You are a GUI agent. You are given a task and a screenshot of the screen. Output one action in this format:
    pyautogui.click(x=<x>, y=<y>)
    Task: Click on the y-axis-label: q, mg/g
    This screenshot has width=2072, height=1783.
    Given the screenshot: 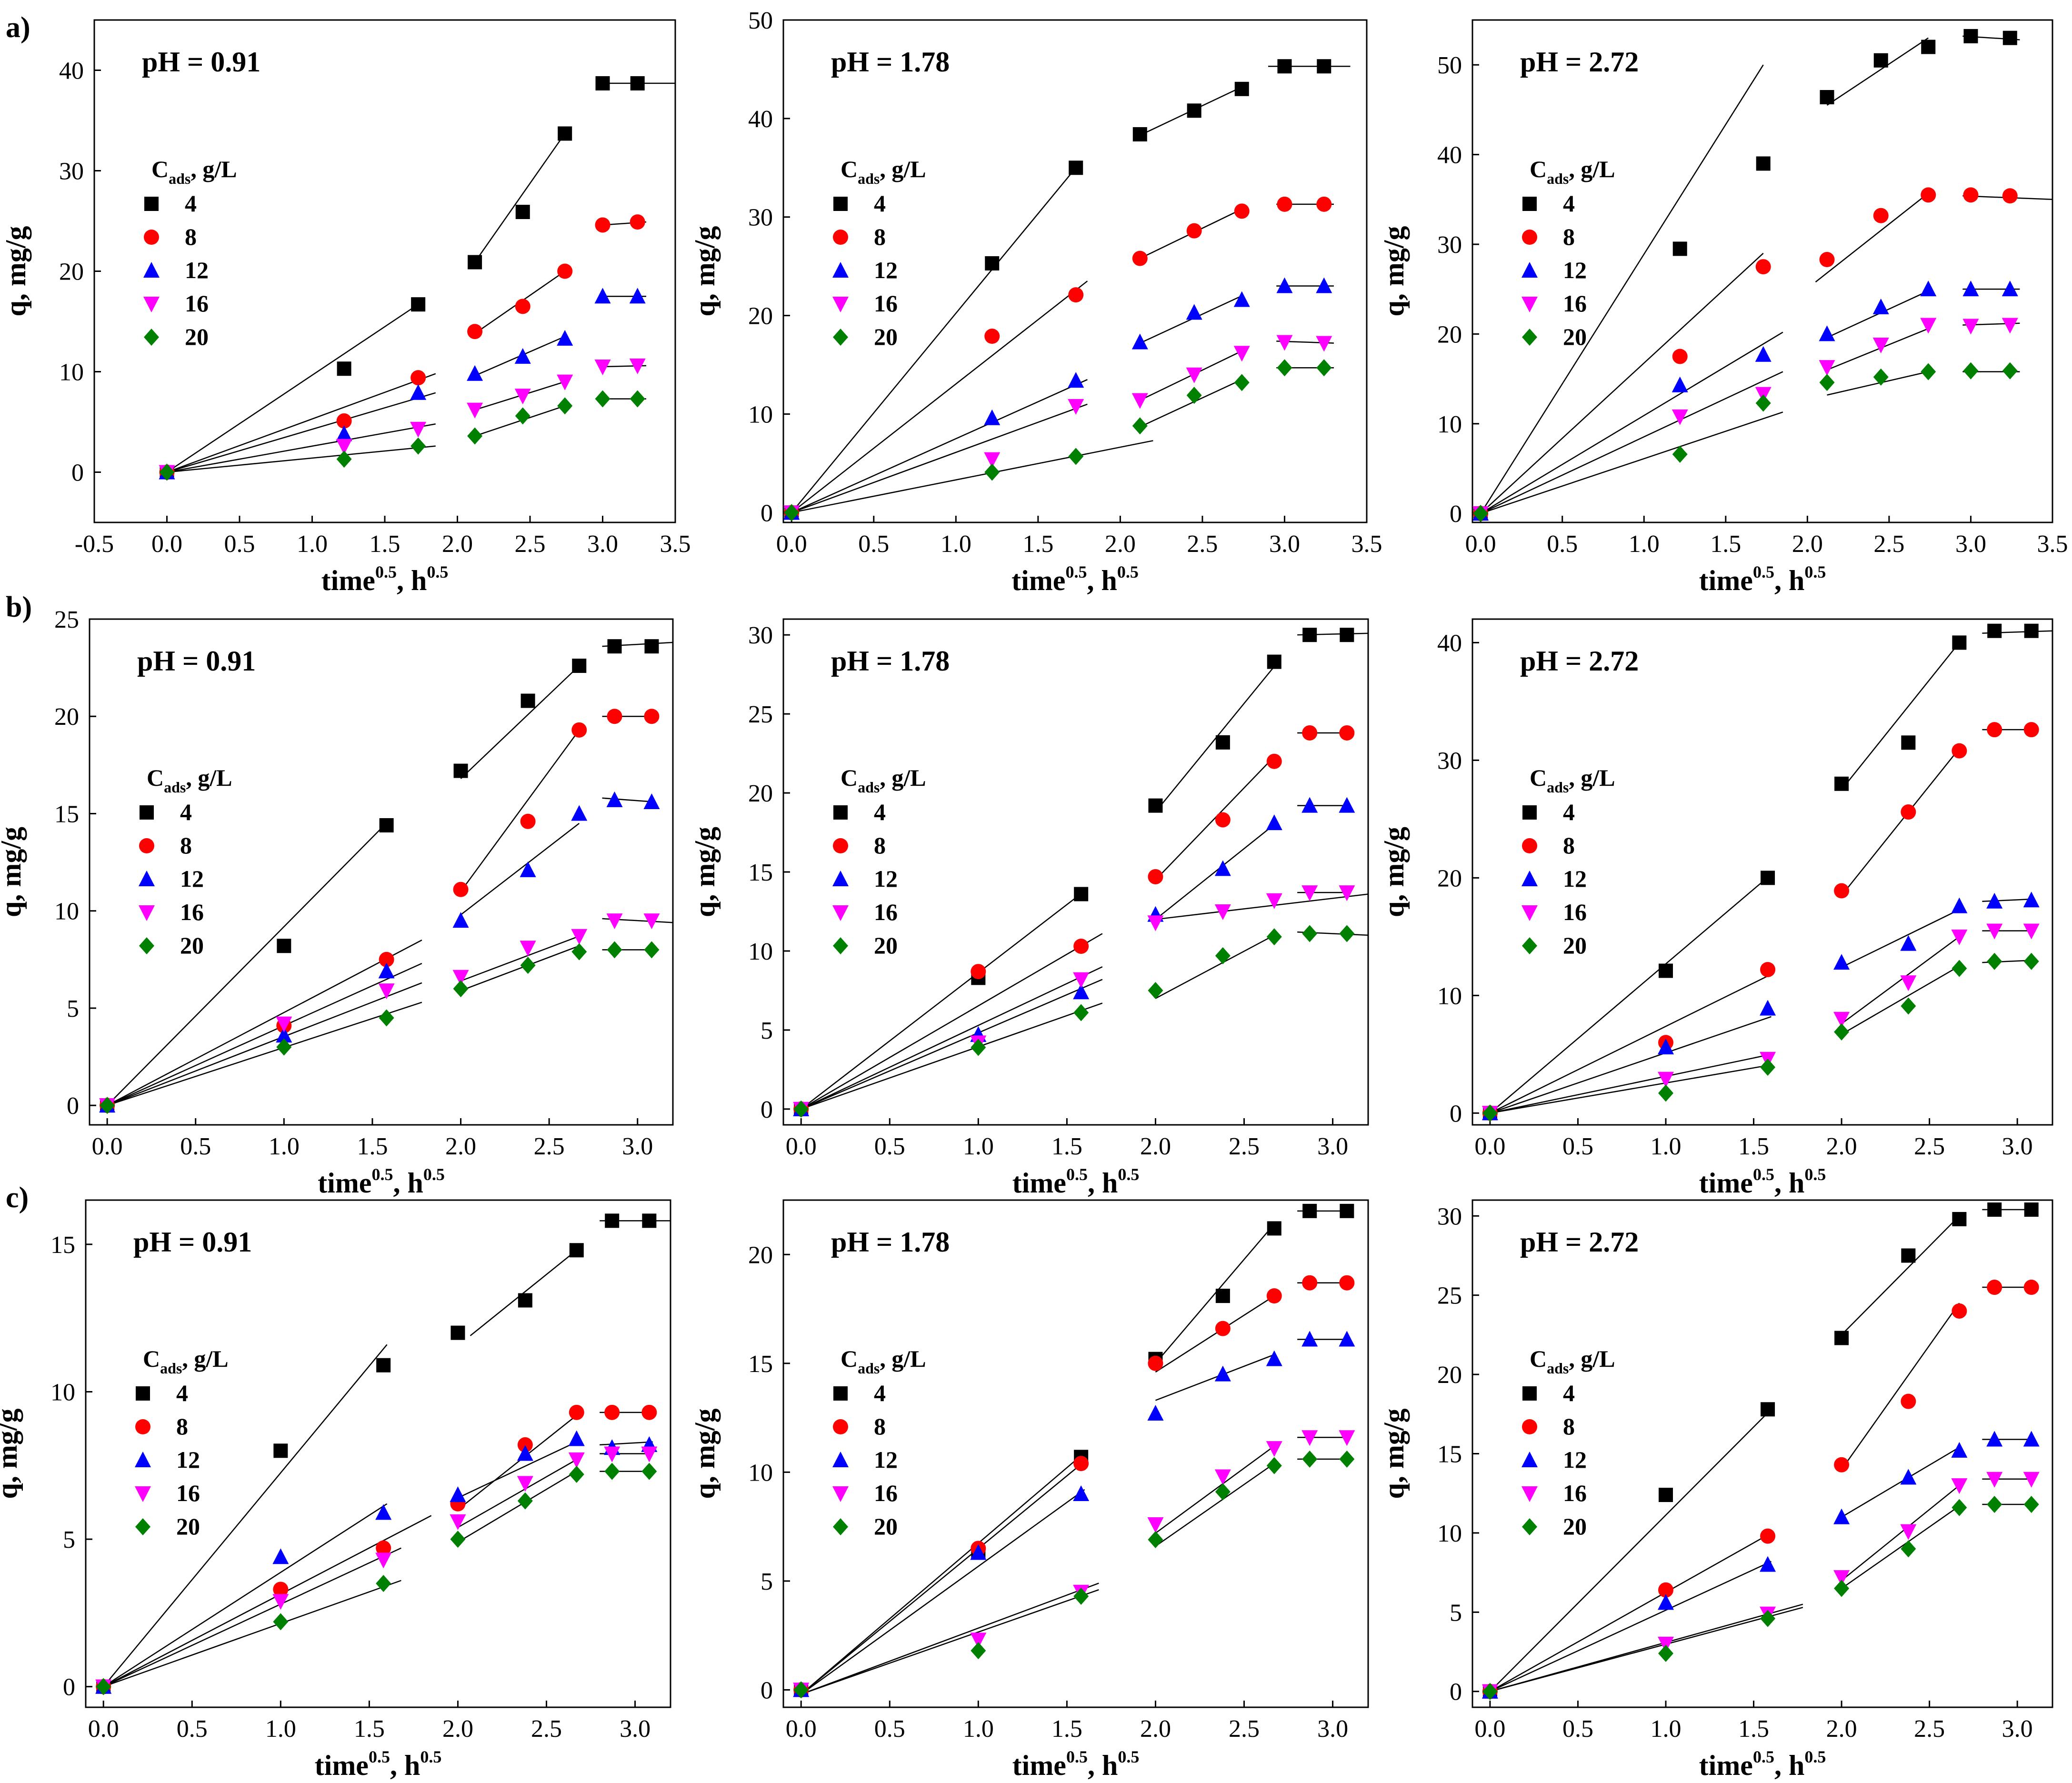 What is the action you would take?
    pyautogui.click(x=1394, y=1453)
    